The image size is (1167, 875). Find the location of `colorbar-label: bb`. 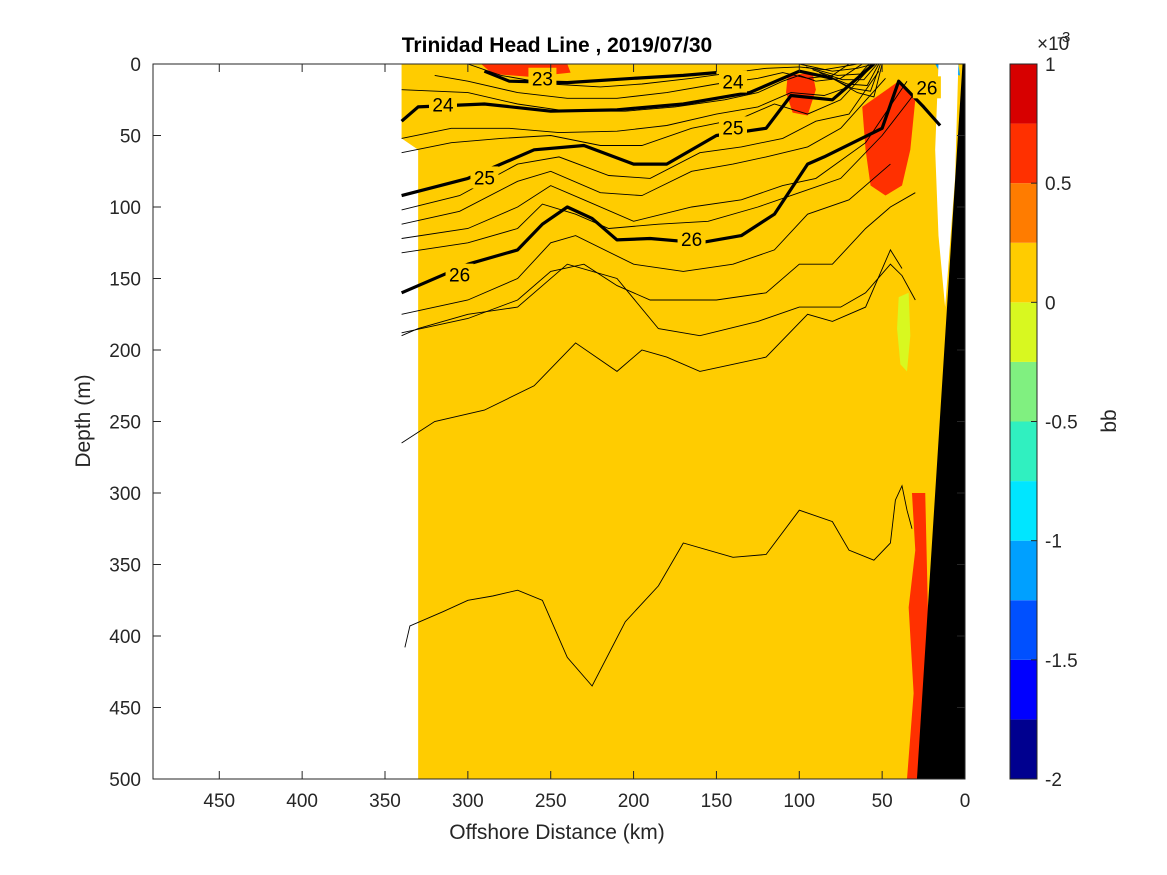

colorbar-label: bb is located at coordinates (1109, 420).